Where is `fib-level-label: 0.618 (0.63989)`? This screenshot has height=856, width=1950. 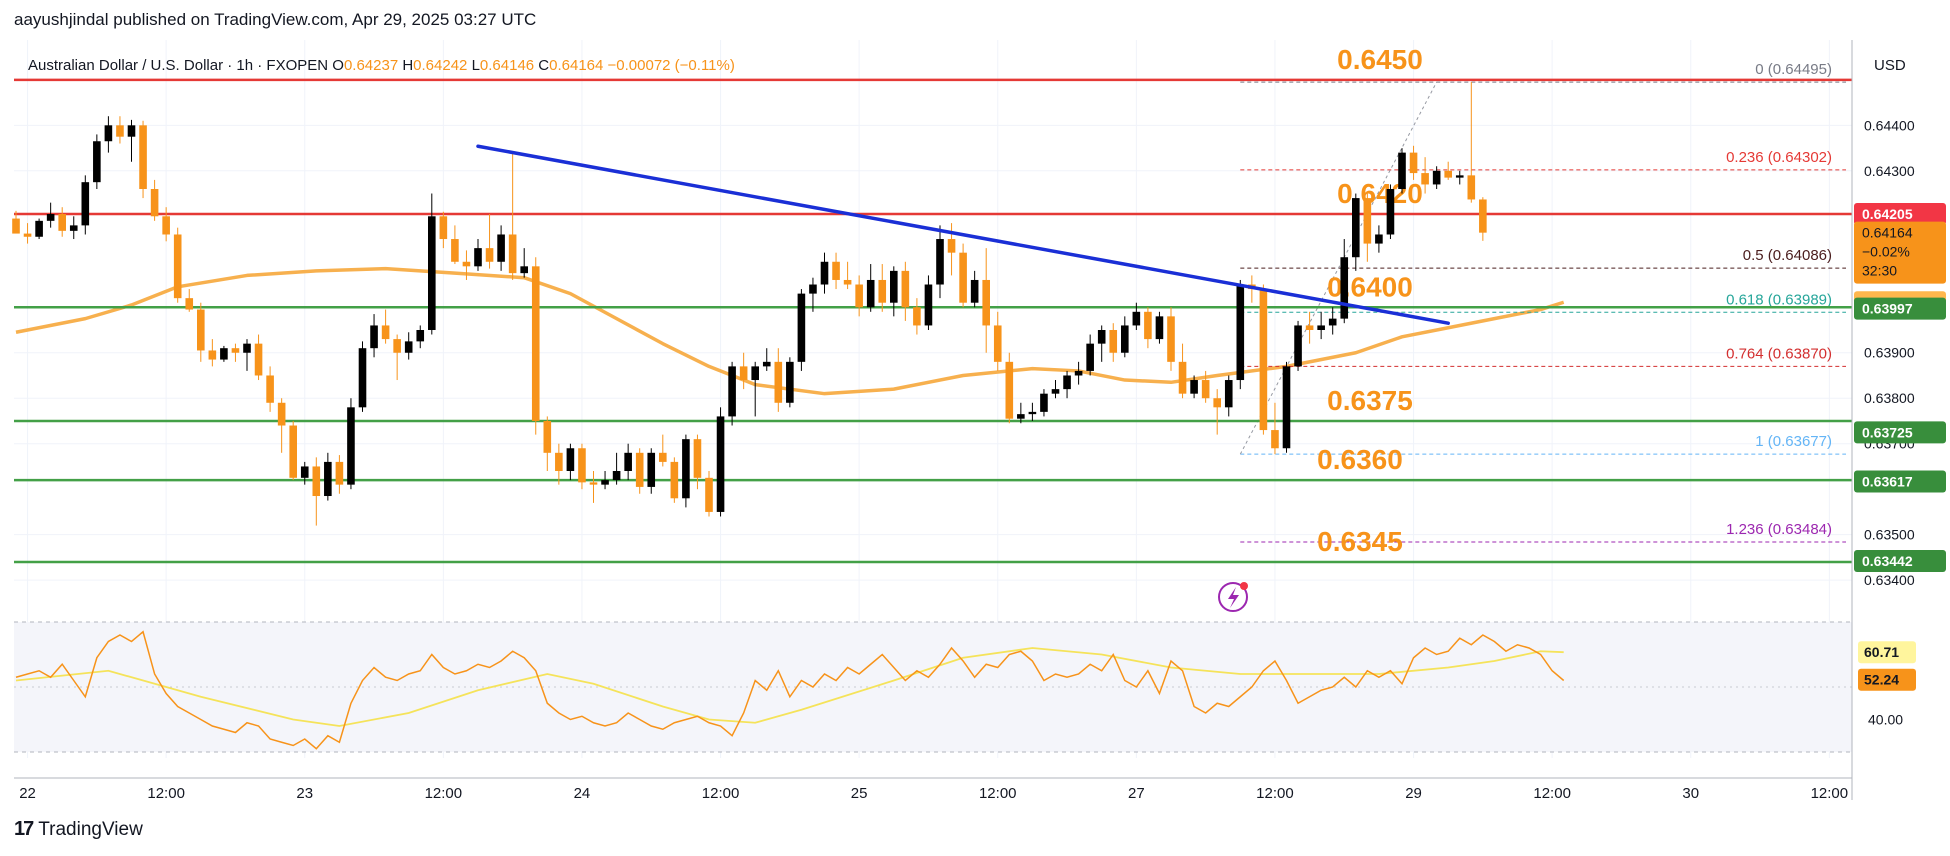 fib-level-label: 0.618 (0.63989) is located at coordinates (1779, 299).